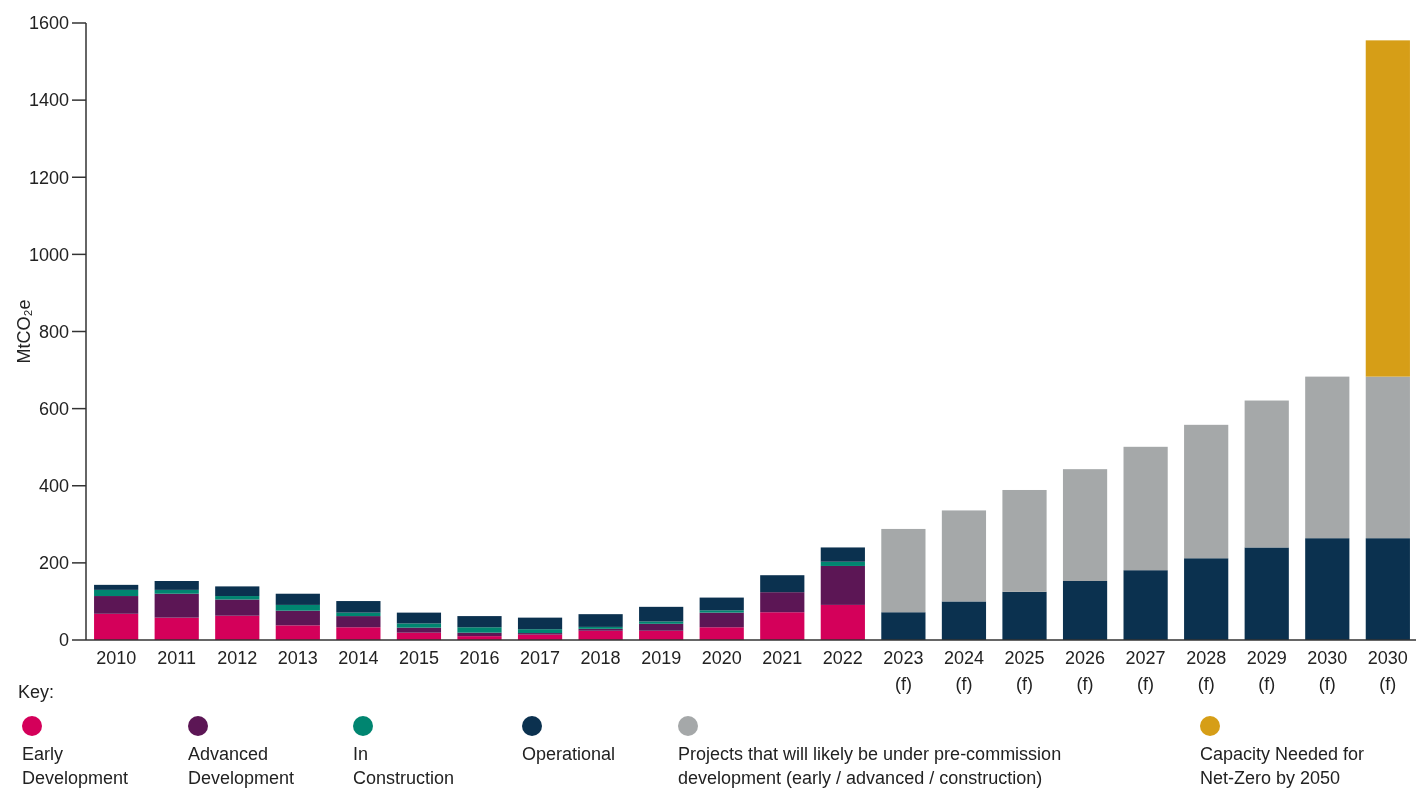 This screenshot has height=809, width=1424. Describe the element at coordinates (63, 640) in the screenshot. I see `y-tick-label: 0` at that location.